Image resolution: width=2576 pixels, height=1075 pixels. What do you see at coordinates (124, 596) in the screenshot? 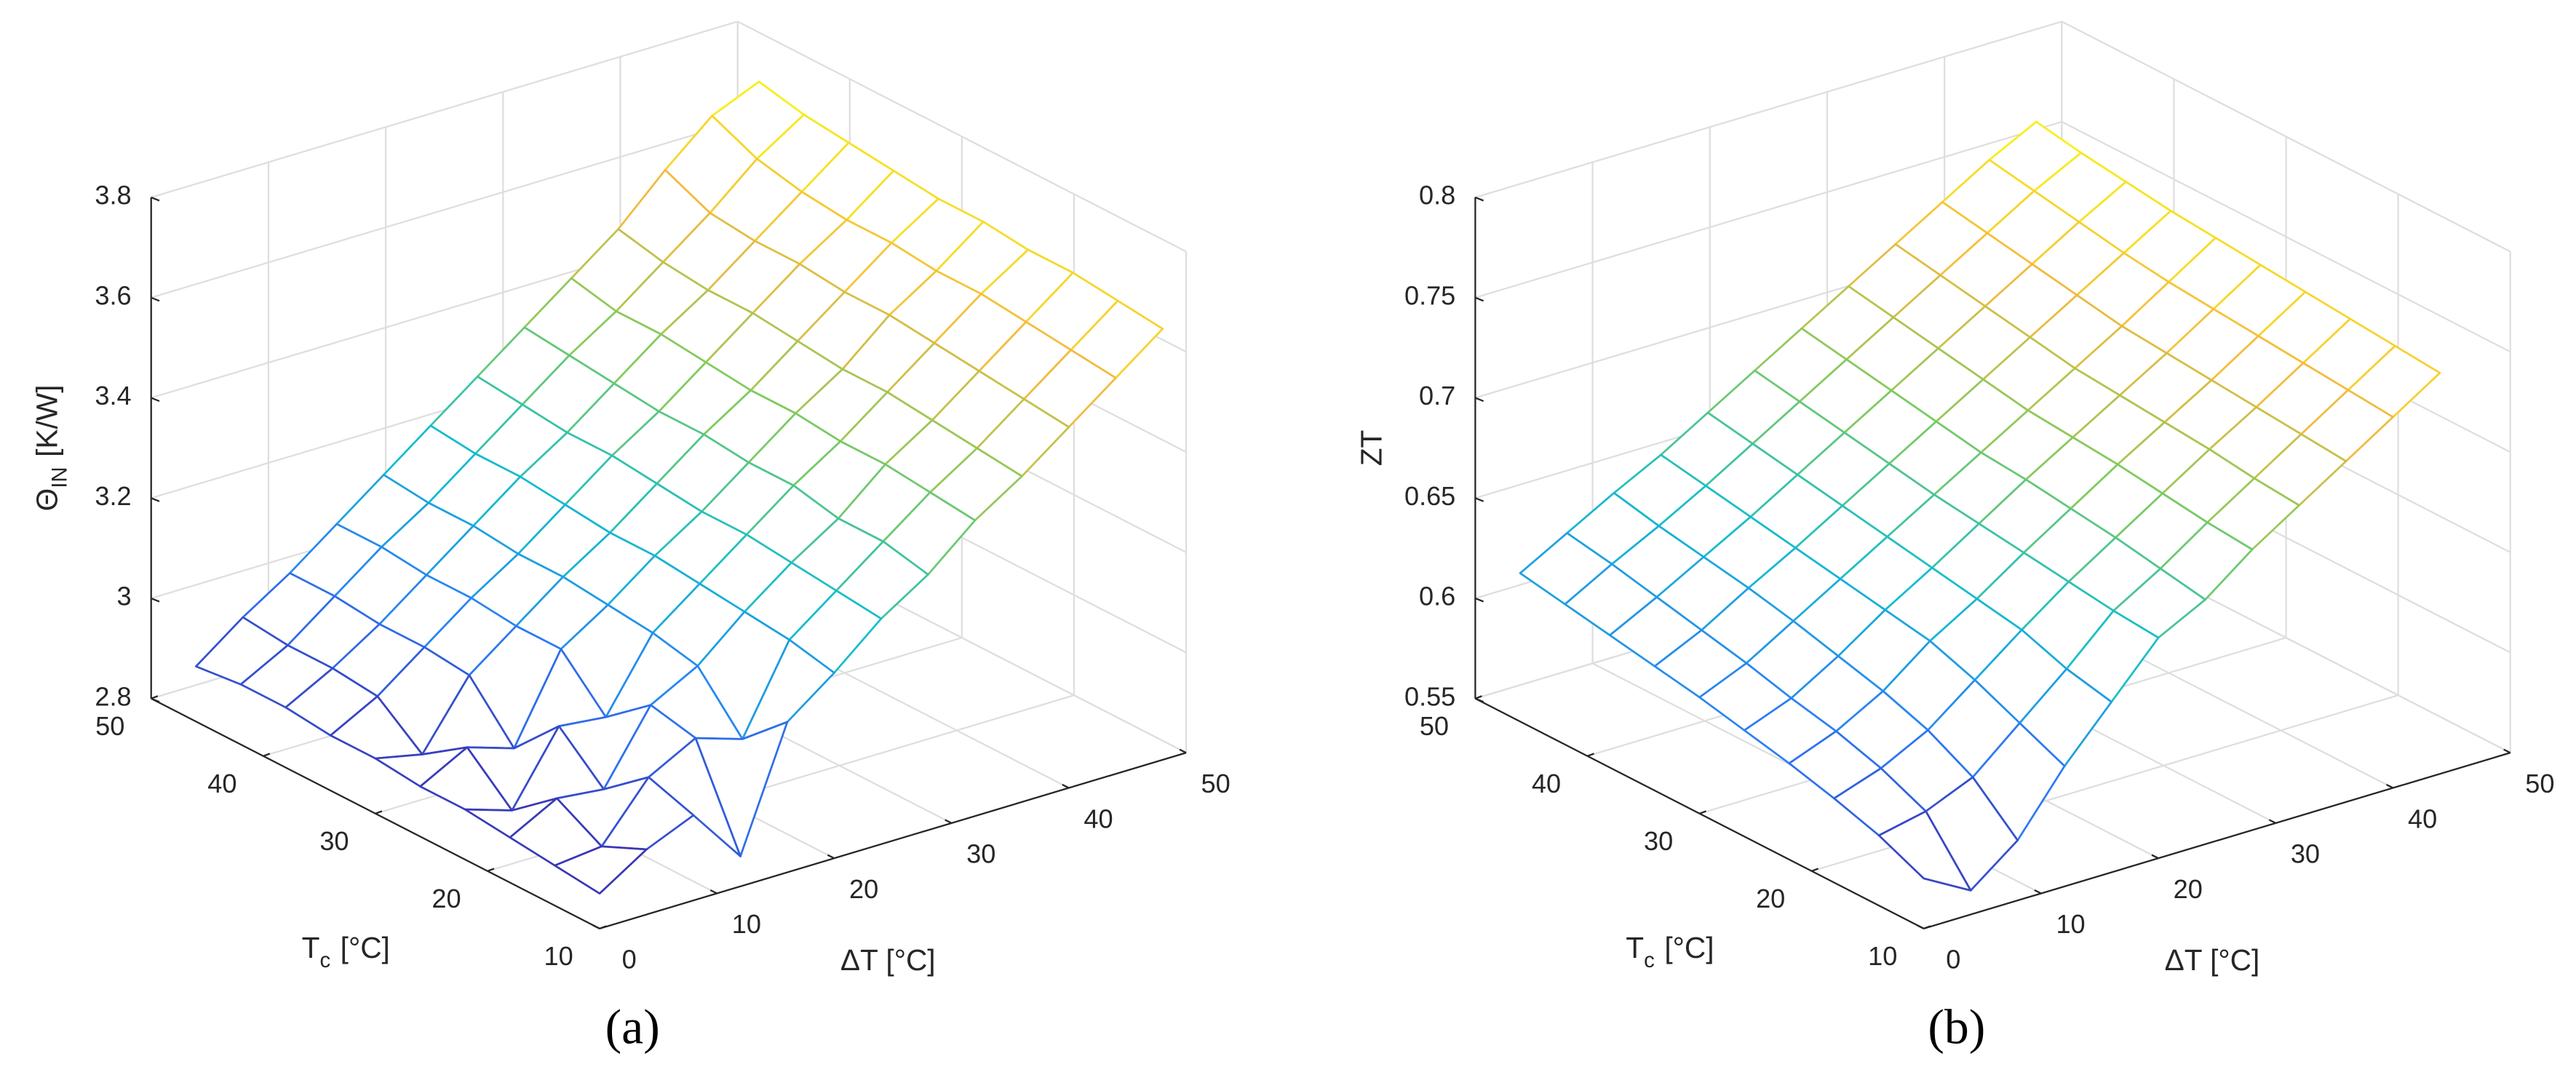
I see `z-tick-label: 3` at bounding box center [124, 596].